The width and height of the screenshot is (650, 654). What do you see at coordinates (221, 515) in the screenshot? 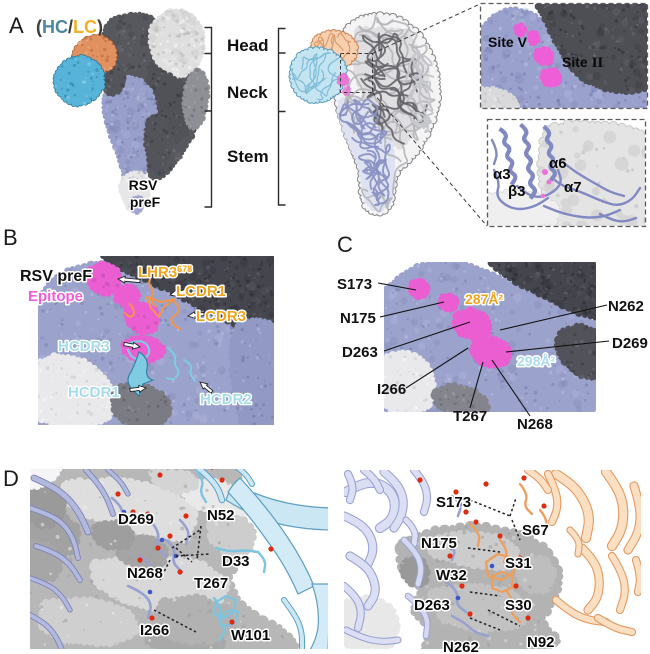
I see `svg-text: N52` at bounding box center [221, 515].